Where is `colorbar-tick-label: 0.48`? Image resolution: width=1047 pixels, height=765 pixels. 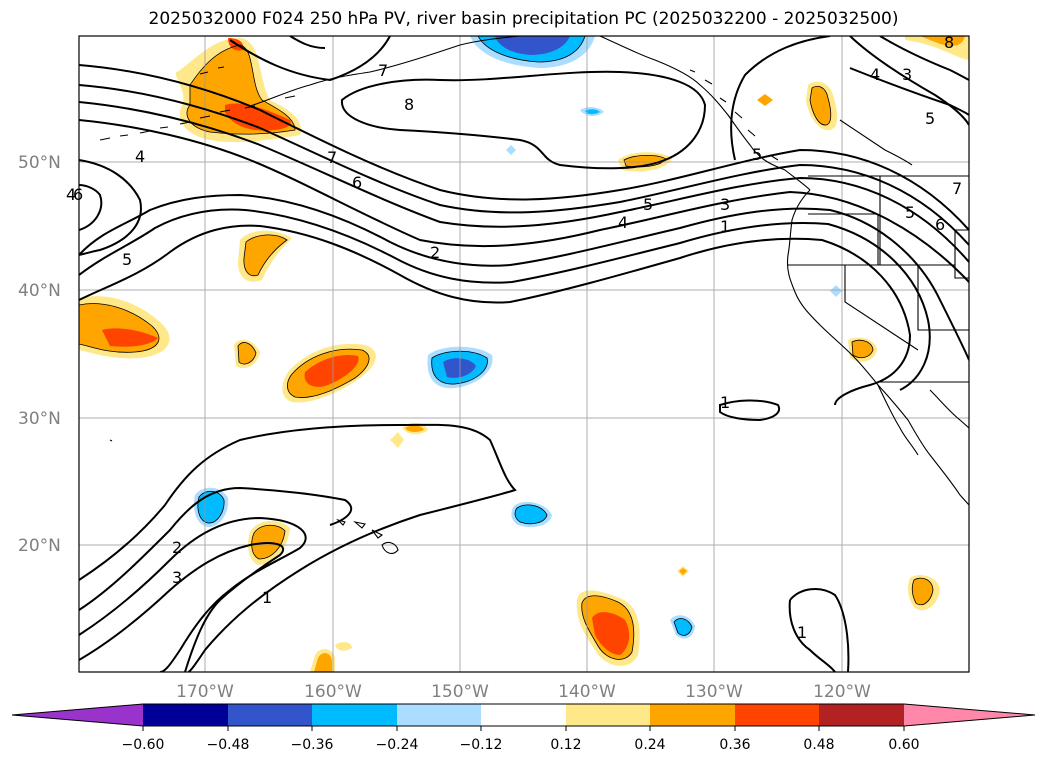
colorbar-tick-label: 0.48 is located at coordinates (818, 745).